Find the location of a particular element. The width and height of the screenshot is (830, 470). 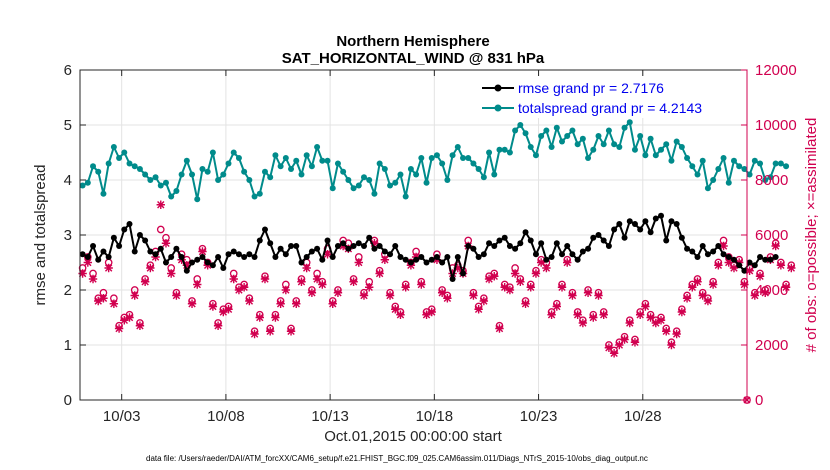

y-right-tick-label: 0 is located at coordinates (759, 400).